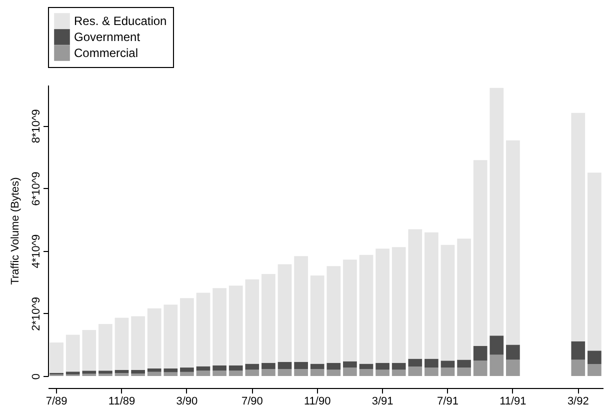 This screenshot has height=414, width=611. Describe the element at coordinates (36, 189) in the screenshot. I see `y-tick-label: 6*10^9` at that location.